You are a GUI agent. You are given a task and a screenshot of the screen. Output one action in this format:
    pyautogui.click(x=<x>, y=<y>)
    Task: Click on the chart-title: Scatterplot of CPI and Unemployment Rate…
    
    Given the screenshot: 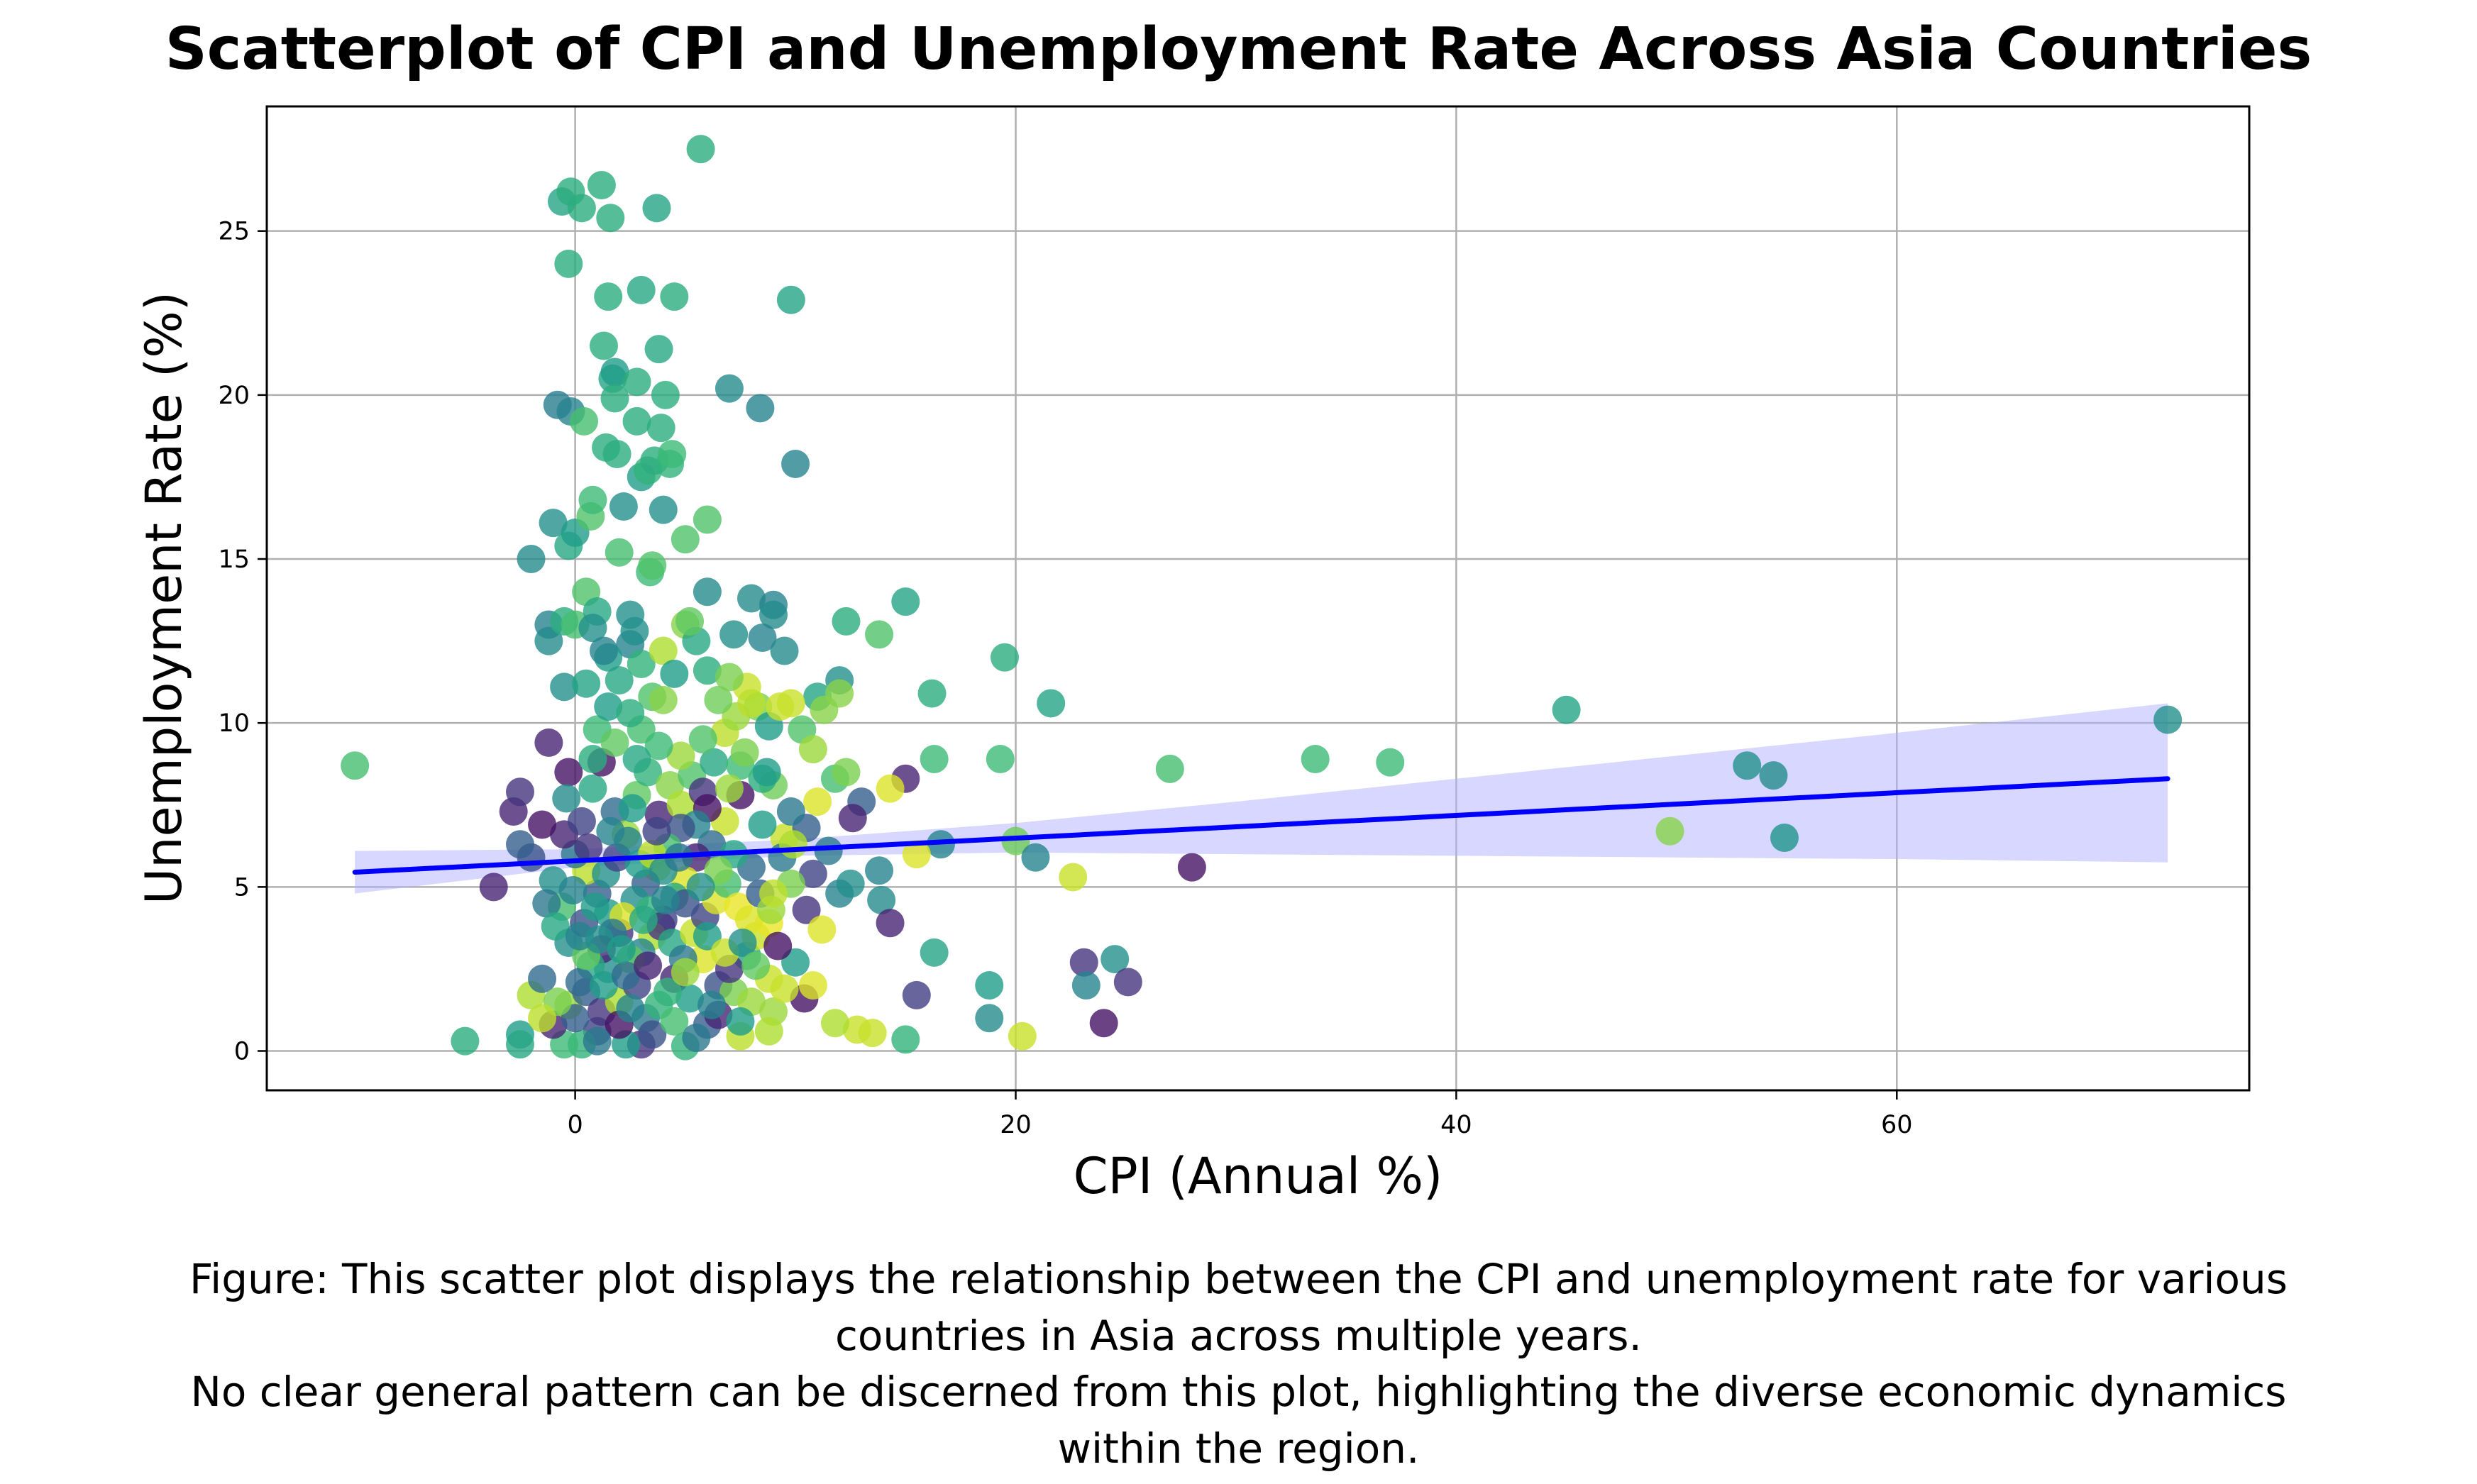 What is the action you would take?
    pyautogui.click(x=1238, y=49)
    